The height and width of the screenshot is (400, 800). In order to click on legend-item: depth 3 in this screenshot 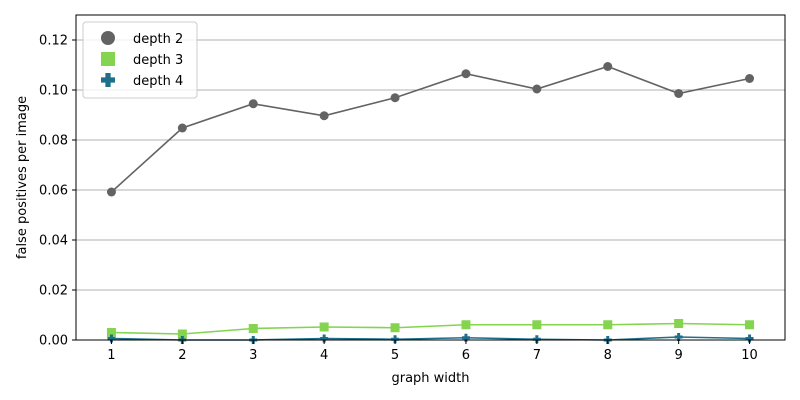, I will do `click(142, 60)`.